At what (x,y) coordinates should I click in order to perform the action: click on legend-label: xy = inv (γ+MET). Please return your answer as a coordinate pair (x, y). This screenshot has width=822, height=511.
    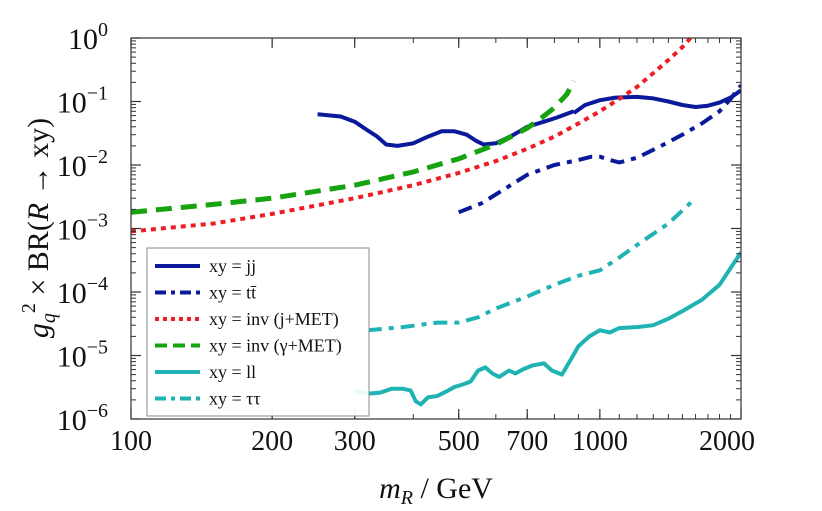
    Looking at the image, I should click on (275, 346).